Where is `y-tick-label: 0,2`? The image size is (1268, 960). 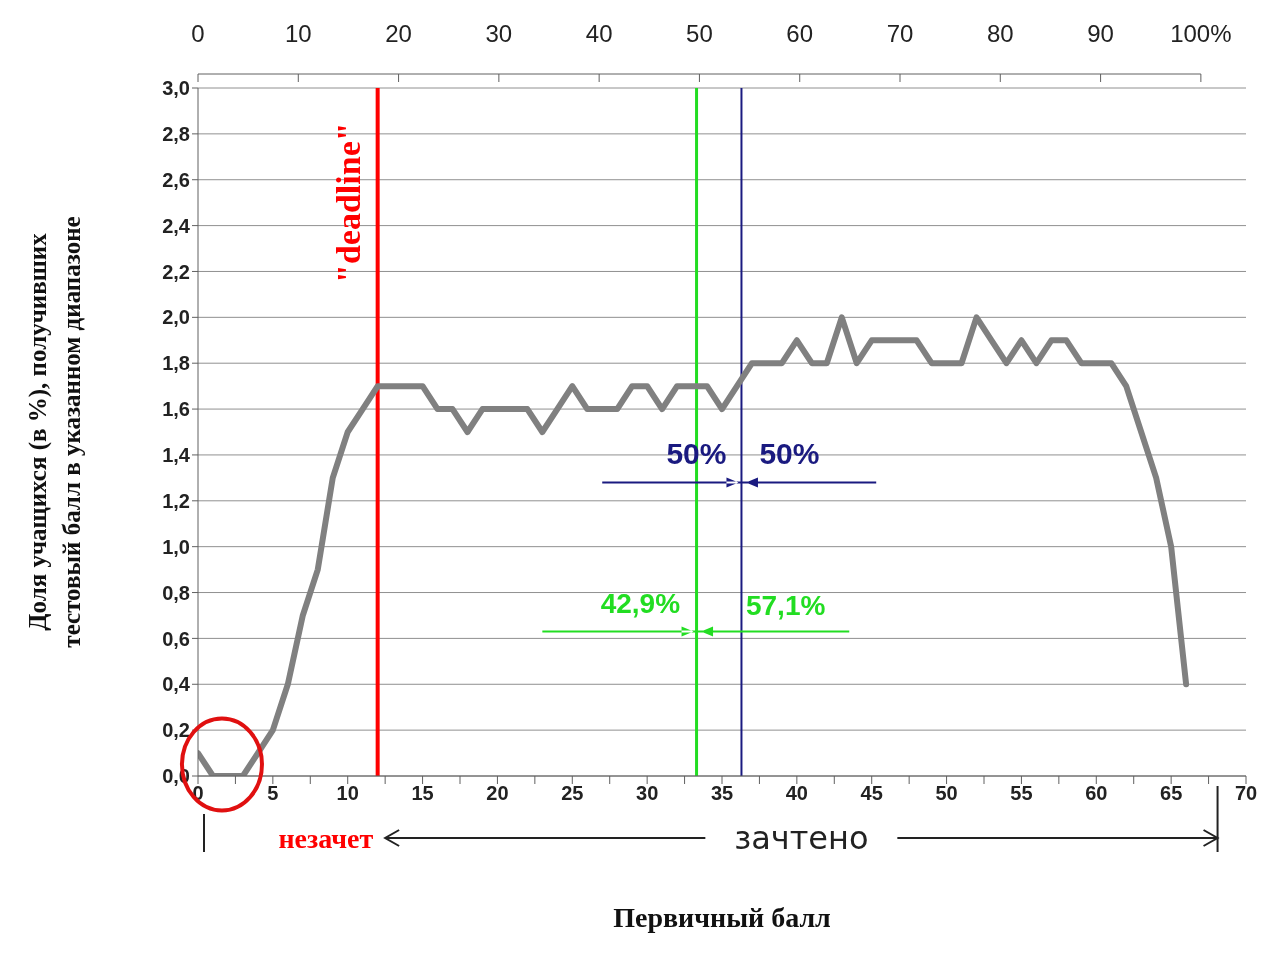
y-tick-label: 0,2 is located at coordinates (176, 730).